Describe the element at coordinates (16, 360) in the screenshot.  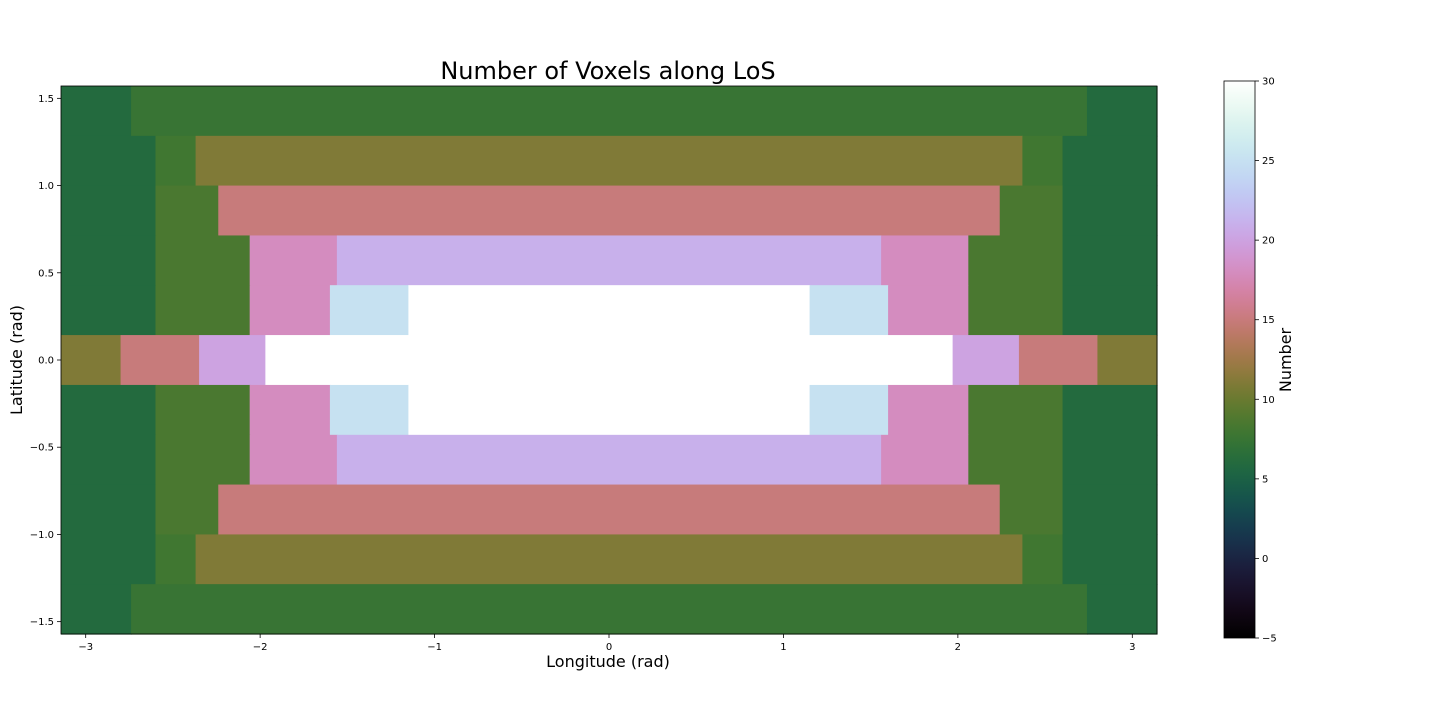
I see `y-axis-label: Latitude (rad)` at that location.